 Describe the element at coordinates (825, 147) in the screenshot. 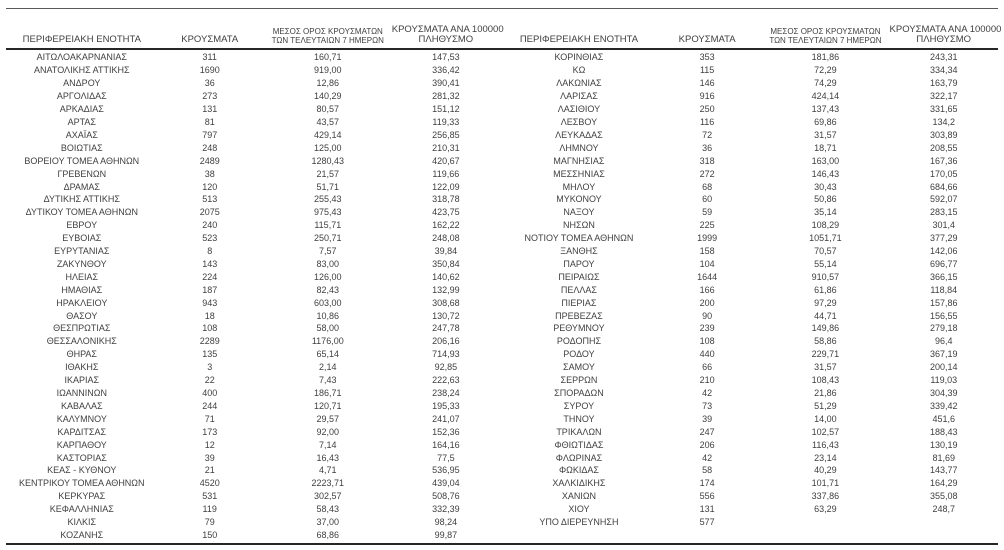

I see `cell-avg7: 18,71` at that location.